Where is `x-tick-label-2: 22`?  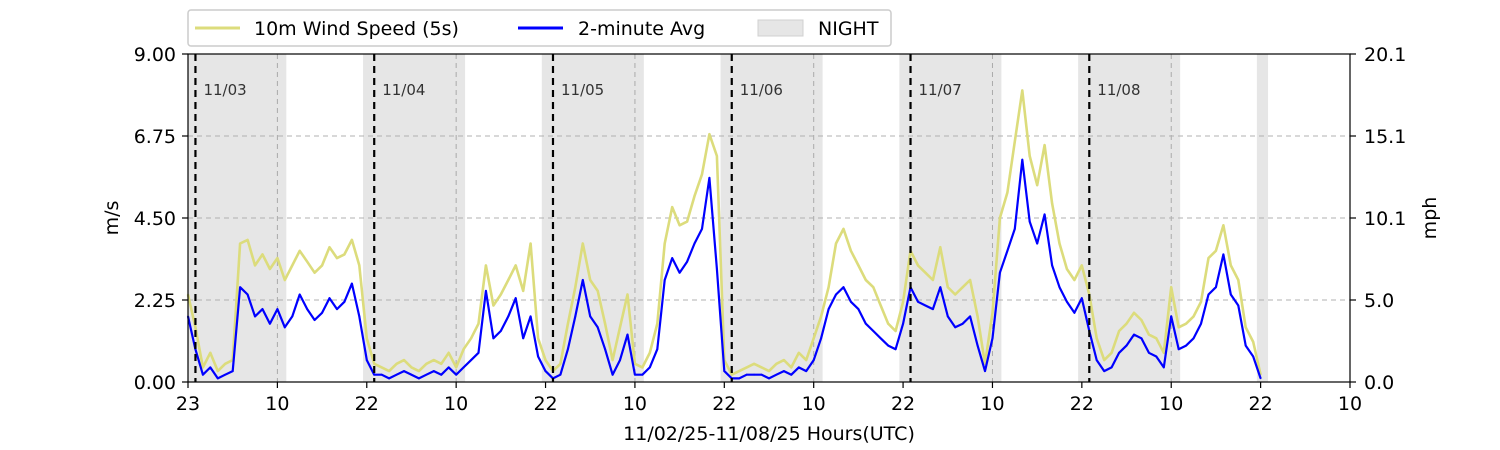 x-tick-label-2: 22 is located at coordinates (367, 404).